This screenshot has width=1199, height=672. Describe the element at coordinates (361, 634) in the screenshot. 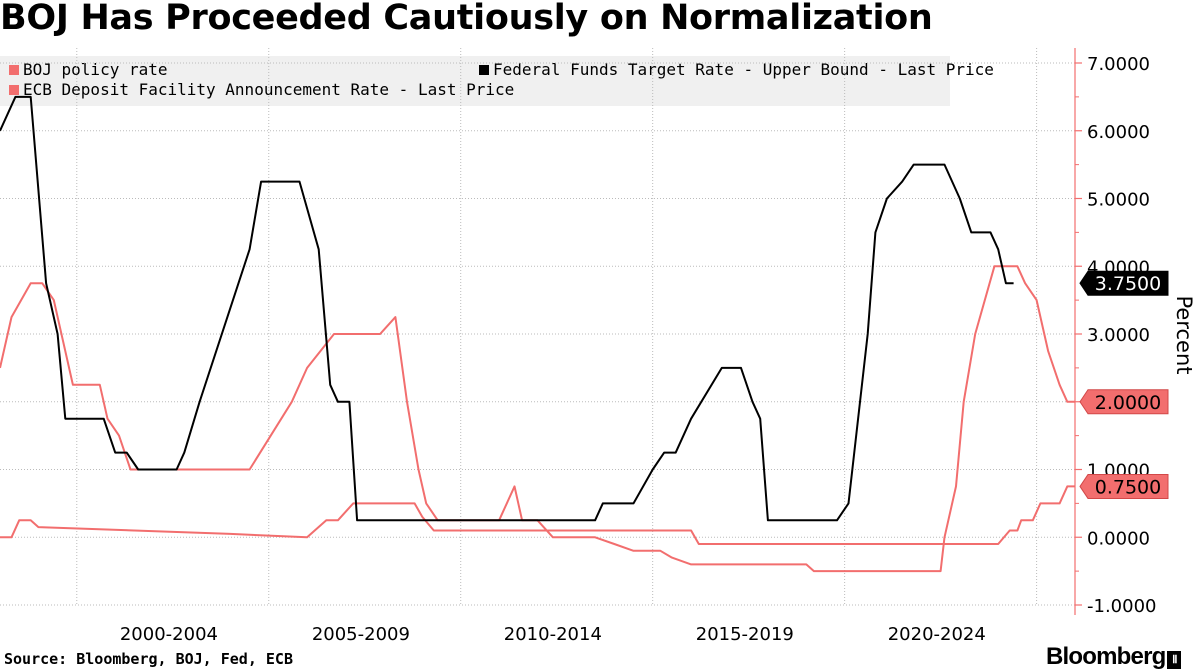

I see `x-tick-label: 2005-2009` at that location.